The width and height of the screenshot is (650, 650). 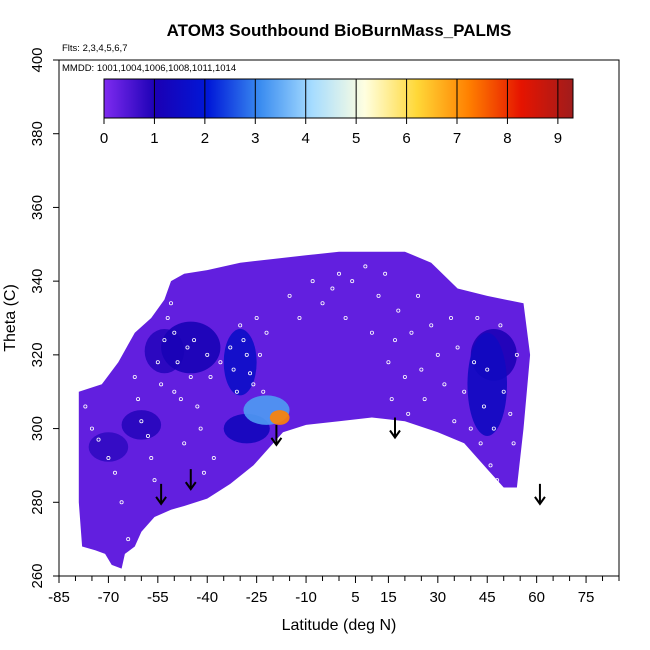 I want to click on mmdd-note: MMDD: 1001,1004,1006,1008,1011,1014, so click(x=149, y=68).